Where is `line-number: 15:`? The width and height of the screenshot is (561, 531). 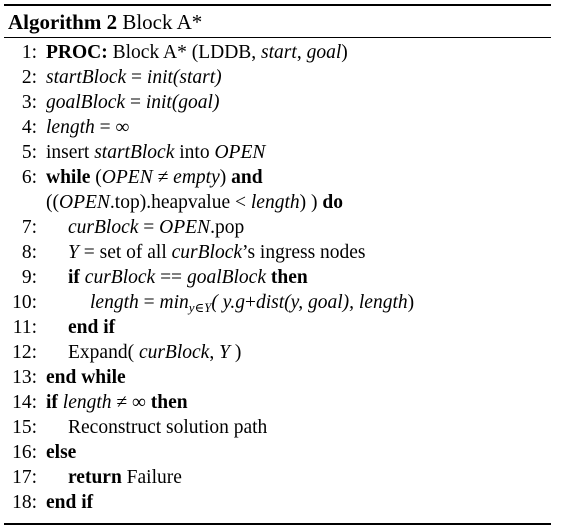
line-number: 15: is located at coordinates (24, 427).